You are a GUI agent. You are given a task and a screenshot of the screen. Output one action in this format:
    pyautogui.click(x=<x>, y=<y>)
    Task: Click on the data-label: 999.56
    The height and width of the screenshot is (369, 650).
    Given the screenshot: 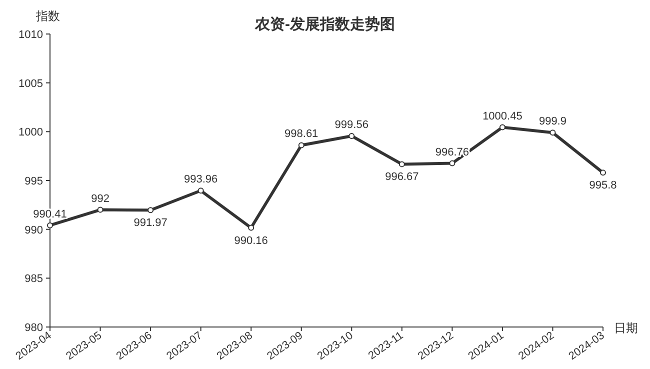 What is the action you would take?
    pyautogui.click(x=351, y=124)
    